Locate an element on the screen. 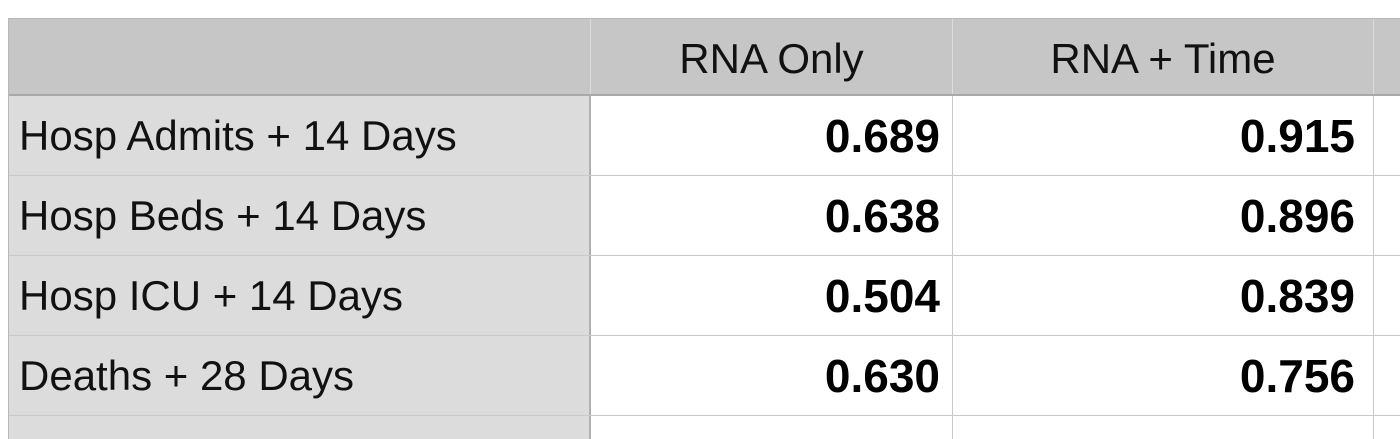 This screenshot has height=439, width=1400. header-cell-rna-time: RNA + Time is located at coordinates (1163, 56).